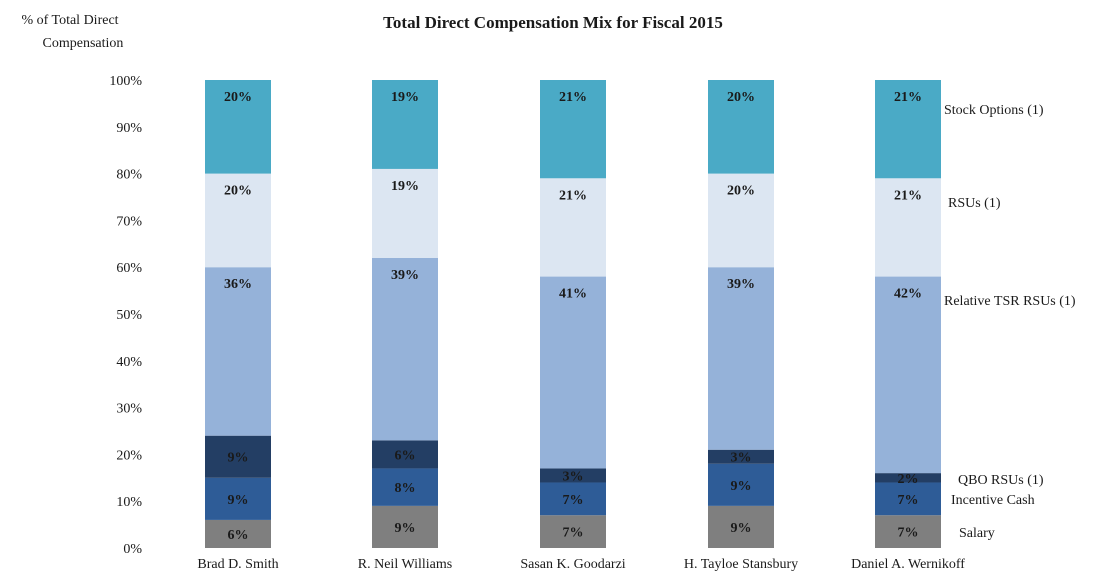 The height and width of the screenshot is (572, 1094). Describe the element at coordinates (132, 549) in the screenshot. I see `y-tick-label: 0%` at that location.